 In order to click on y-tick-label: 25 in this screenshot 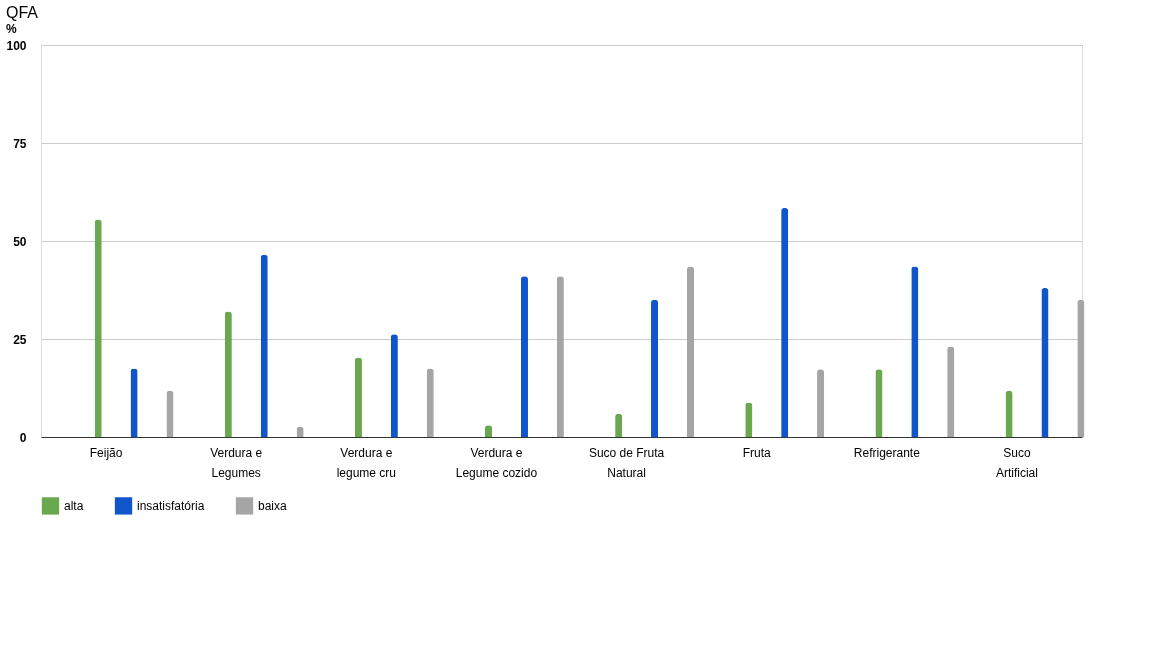, I will do `click(20, 339)`.